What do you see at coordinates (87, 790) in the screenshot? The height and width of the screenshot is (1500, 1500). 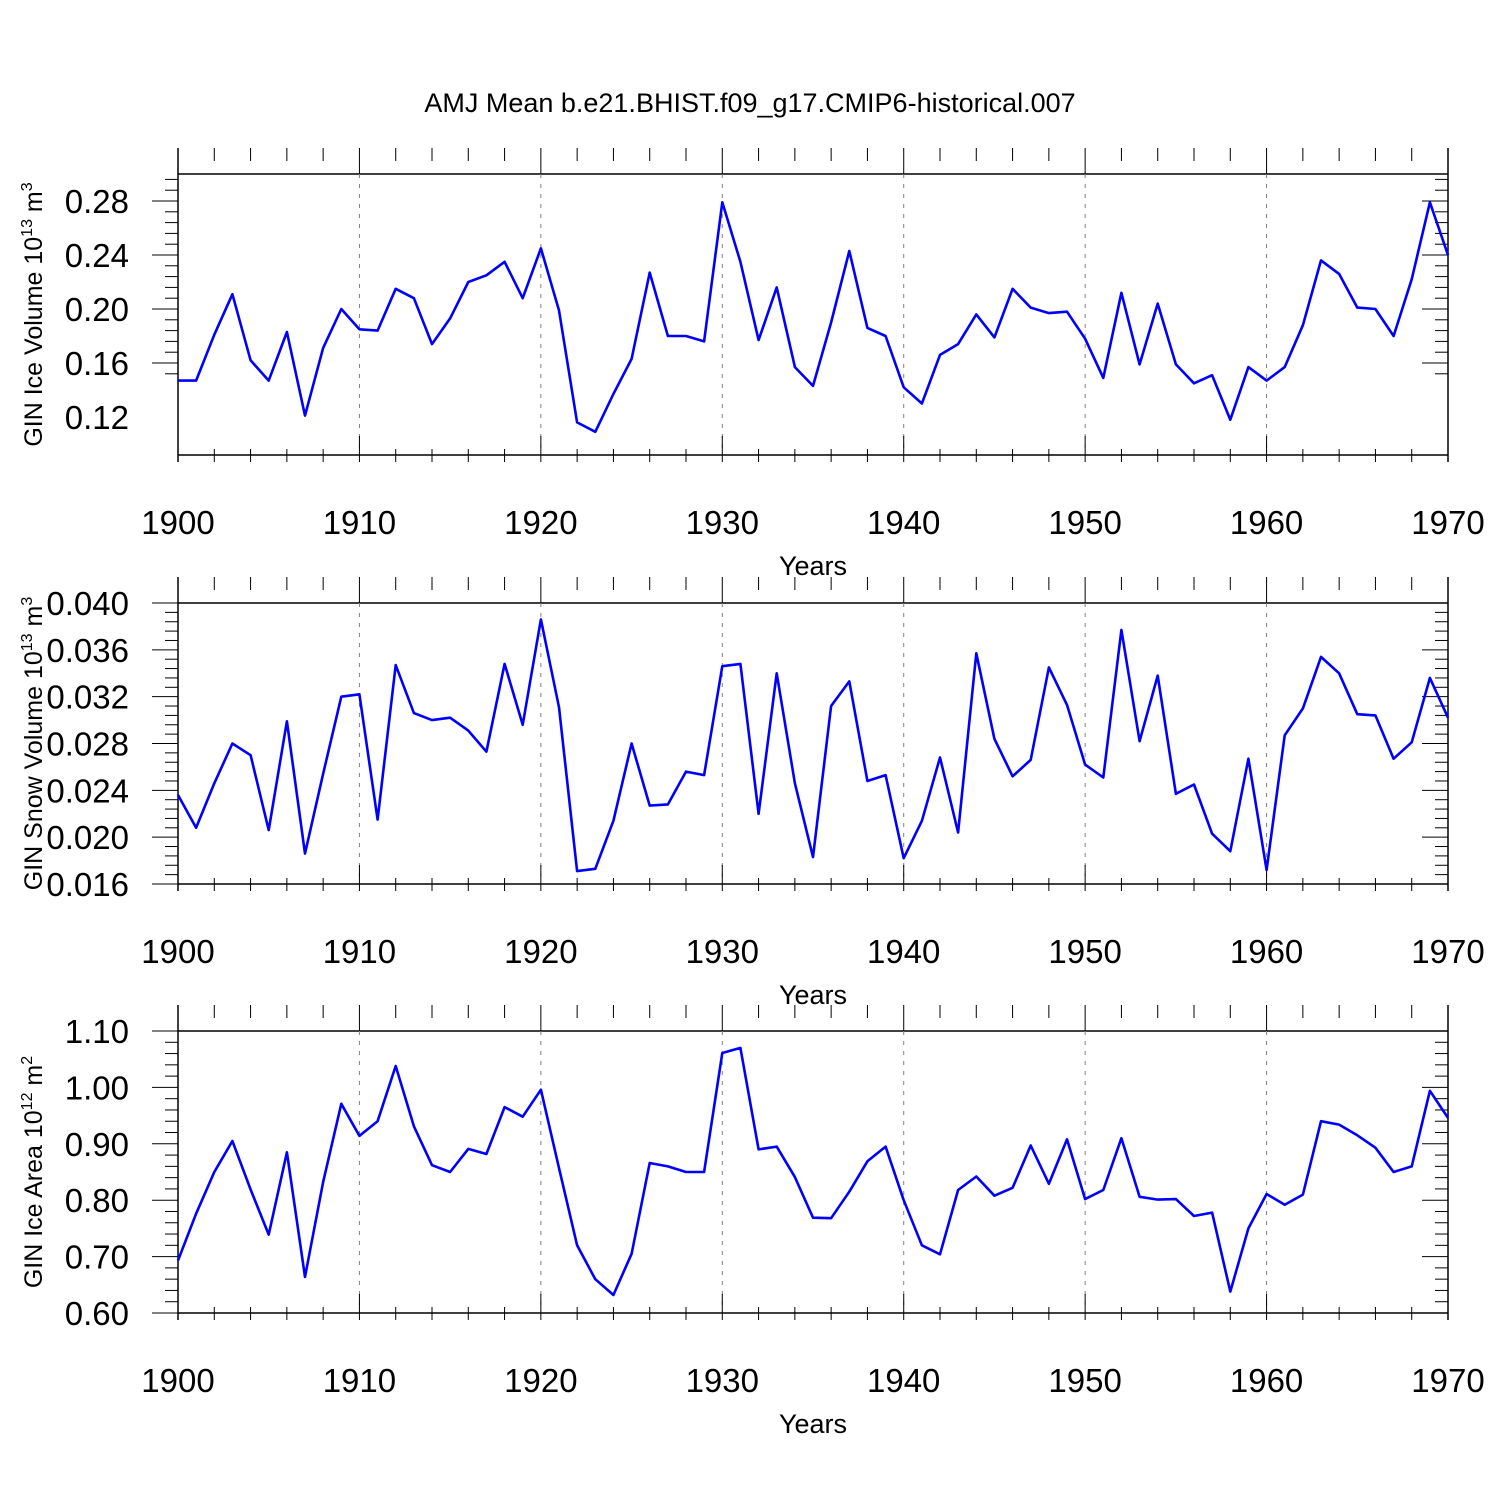 I see `y-tick-label: 0.024` at bounding box center [87, 790].